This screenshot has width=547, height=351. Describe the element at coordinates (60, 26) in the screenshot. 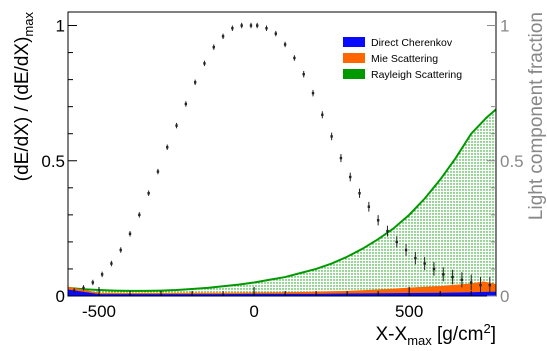

I see `y-tick-label: 1` at that location.